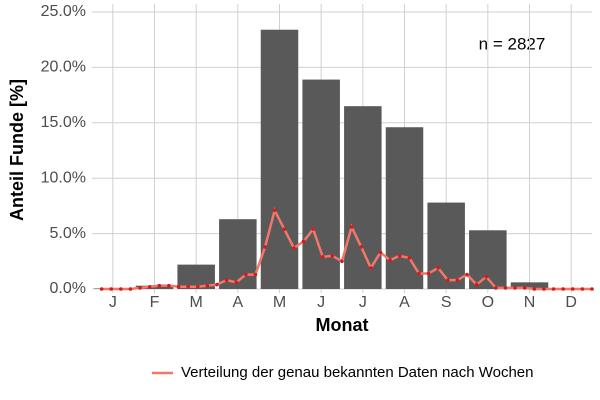 This screenshot has height=400, width=600. What do you see at coordinates (63, 11) in the screenshot?
I see `y-tick-label: 25.0%` at bounding box center [63, 11].